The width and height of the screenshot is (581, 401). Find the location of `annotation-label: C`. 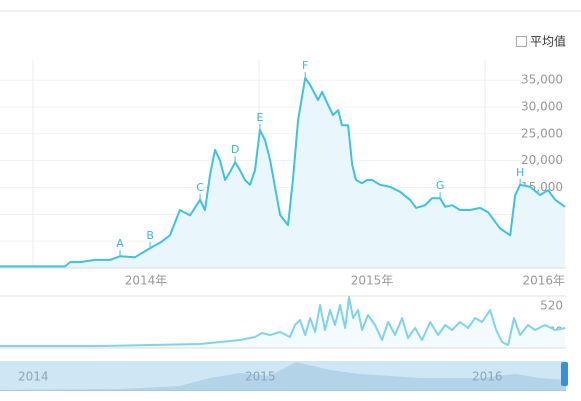

annotation-label: C is located at coordinates (200, 187).